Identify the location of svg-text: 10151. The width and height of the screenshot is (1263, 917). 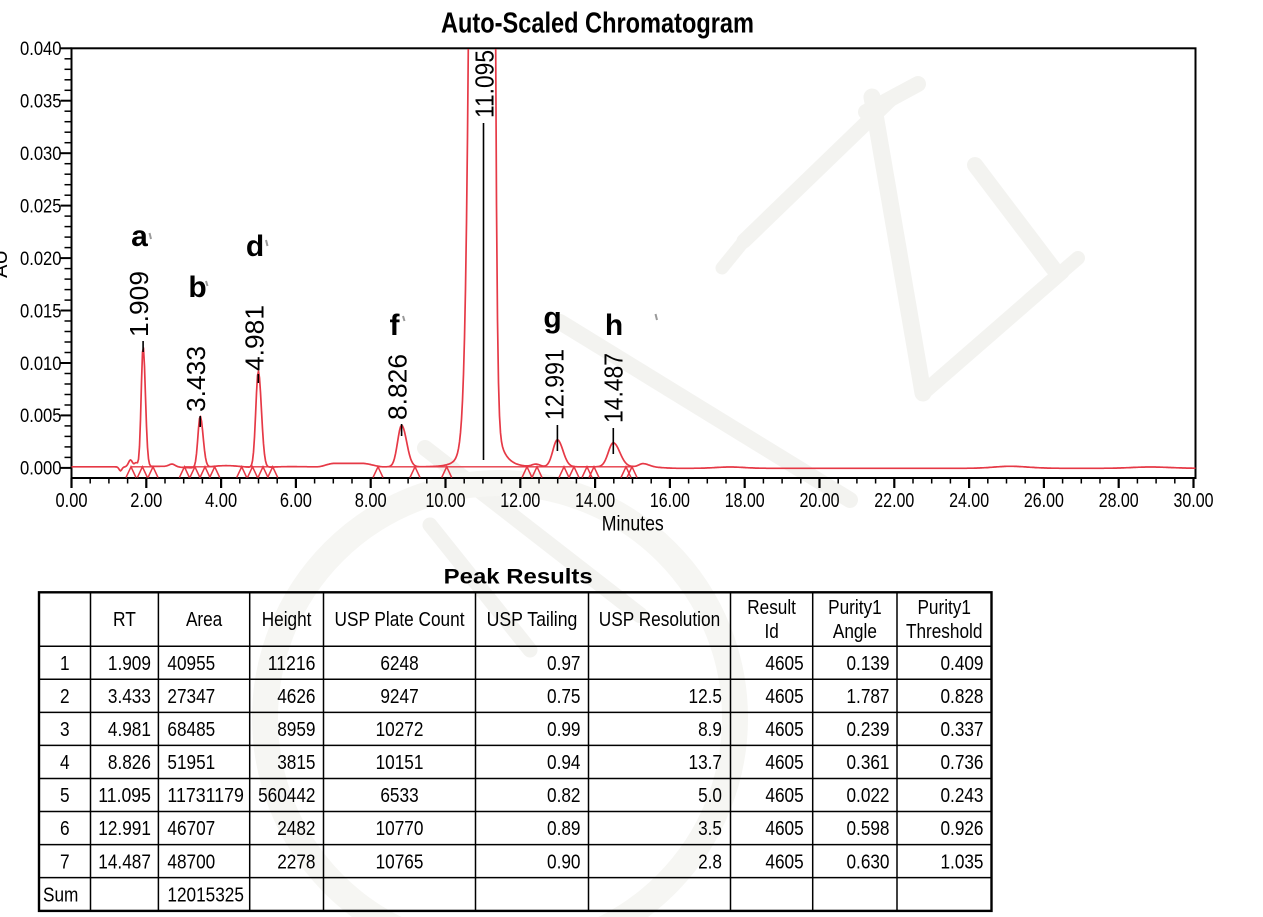
(400, 763).